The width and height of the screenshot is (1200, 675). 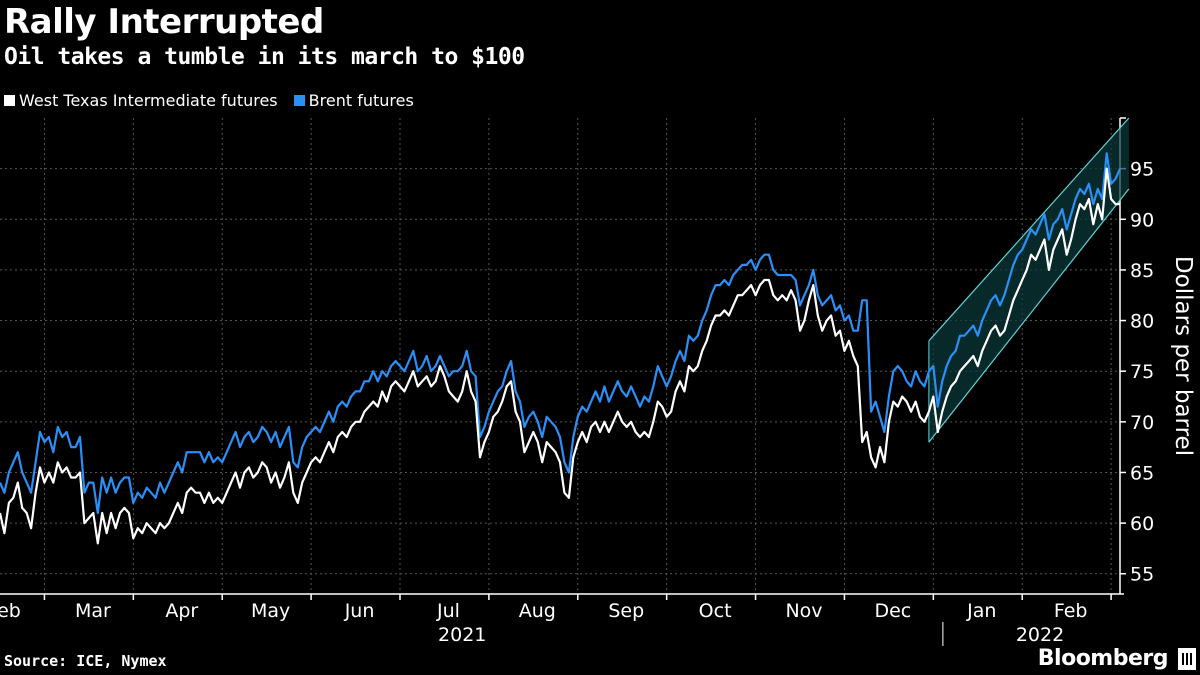 What do you see at coordinates (1029, 229) in the screenshot?
I see `trend-channel-upper` at bounding box center [1029, 229].